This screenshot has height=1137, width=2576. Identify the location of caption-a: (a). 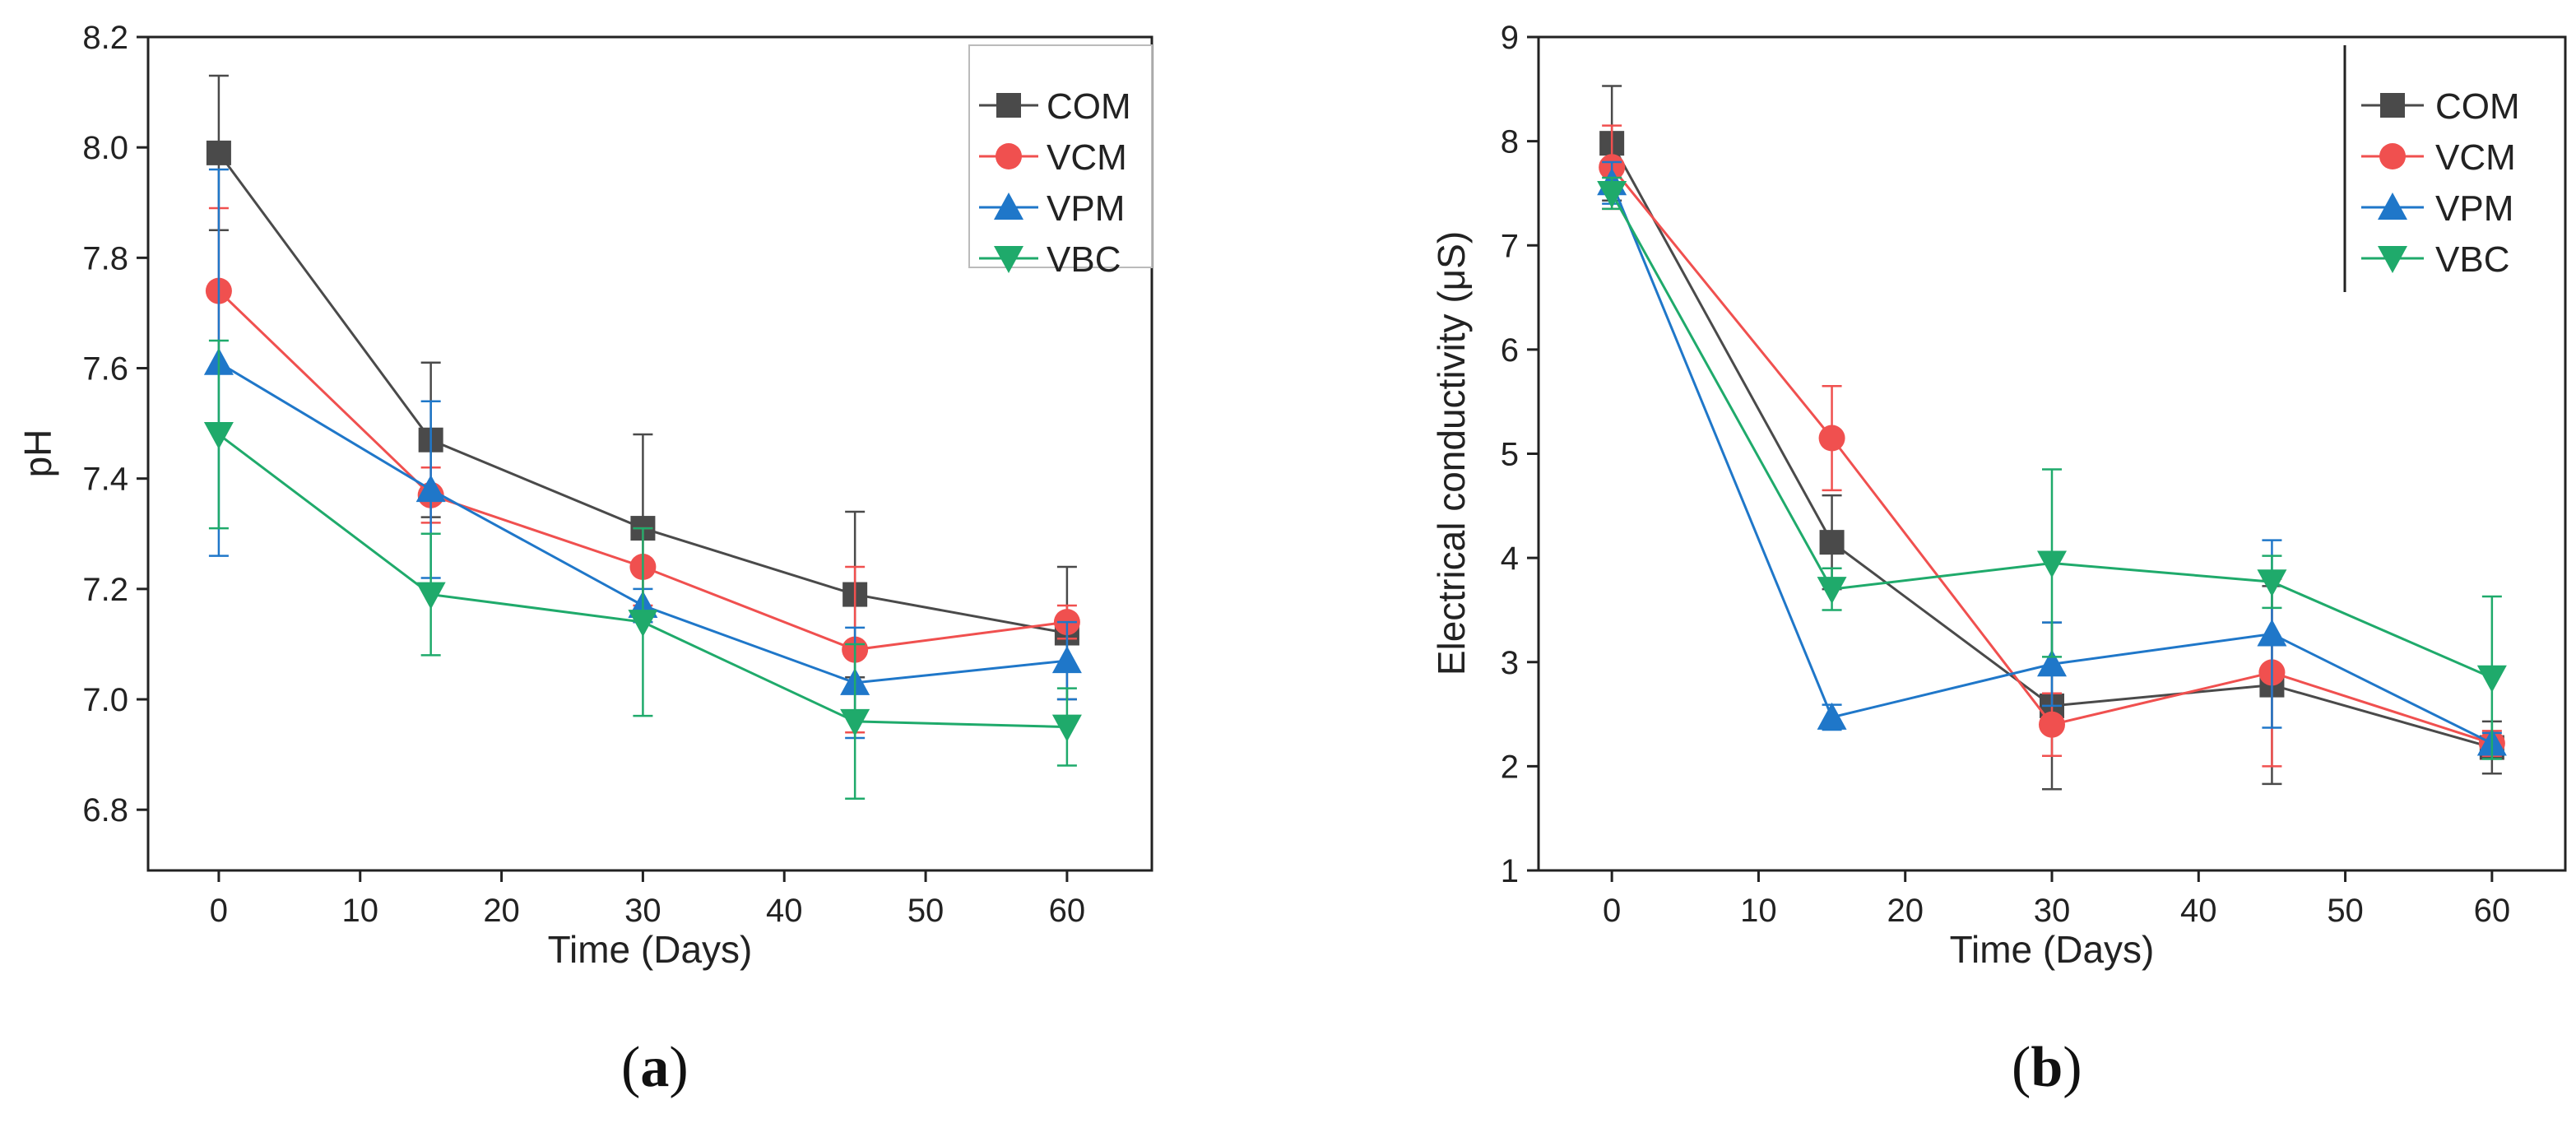
(655, 1067).